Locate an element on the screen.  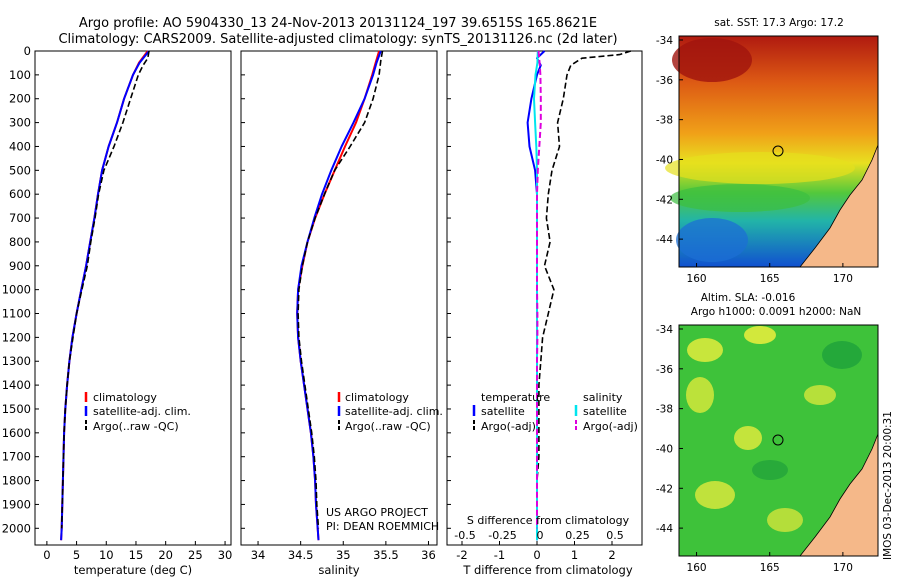
salinity-xlabel: salinity is located at coordinates (338, 570).